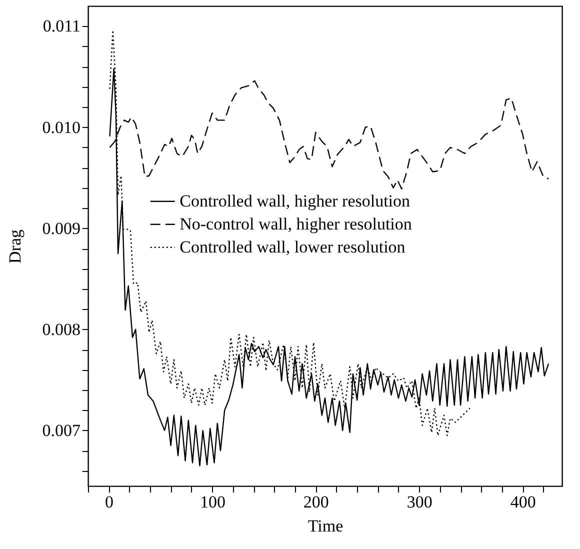 The image size is (580, 549). What do you see at coordinates (61, 430) in the screenshot?
I see `y-tick-label: 0.007` at bounding box center [61, 430].